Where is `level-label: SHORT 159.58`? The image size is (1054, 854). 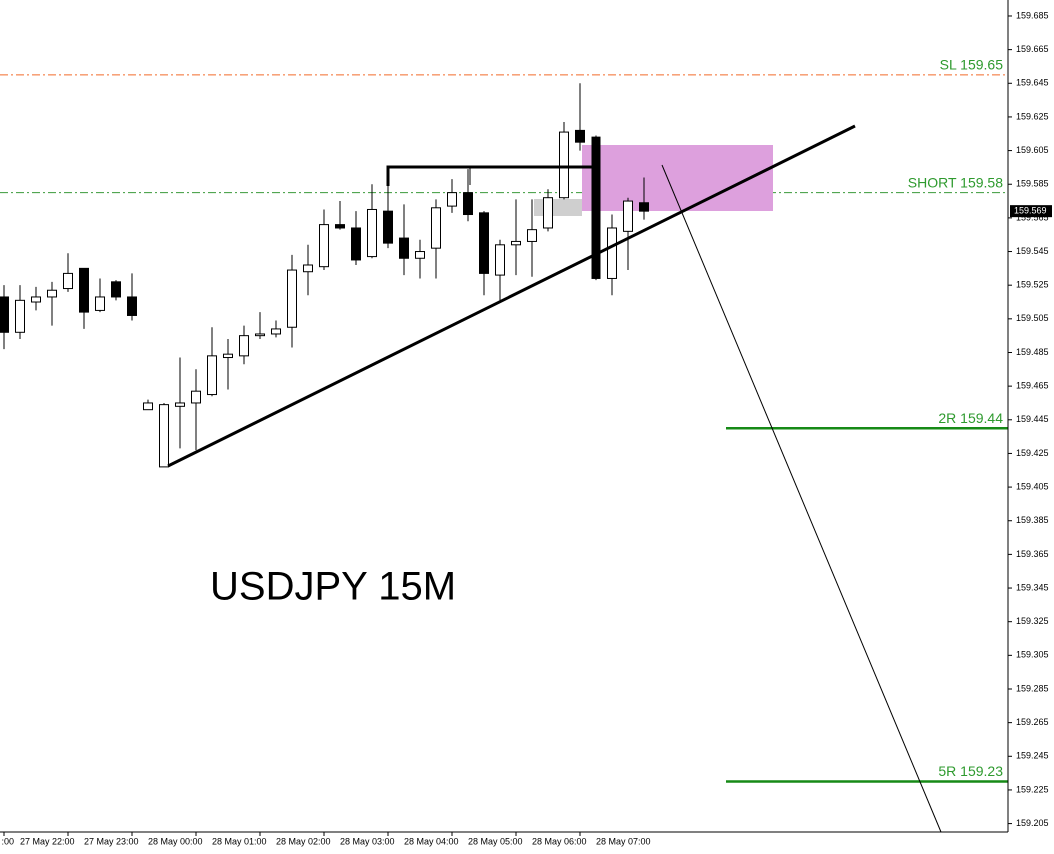 level-label: SHORT 159.58 is located at coordinates (955, 182).